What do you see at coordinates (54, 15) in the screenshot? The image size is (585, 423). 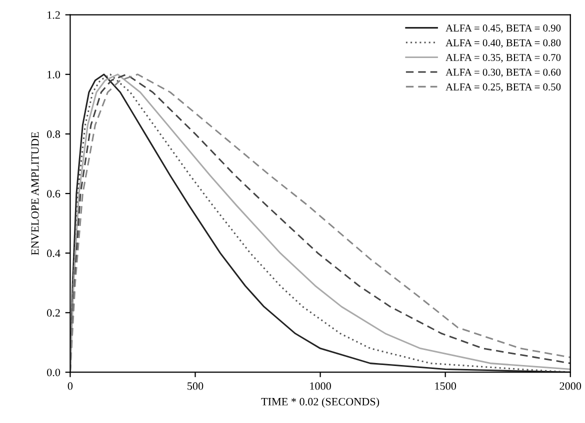 I see `y-tick-label: 1.2` at bounding box center [54, 15].